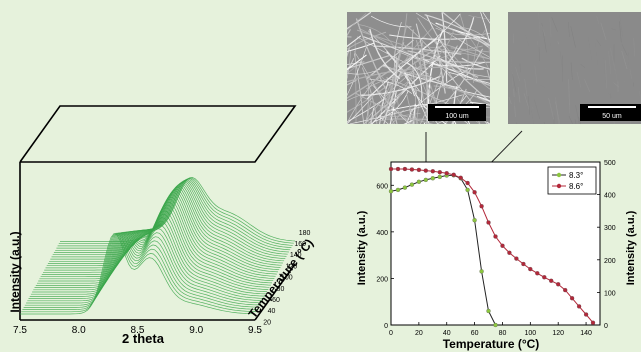 This screenshot has height=352, width=641. Describe the element at coordinates (382, 186) in the screenshot. I see `y-tick-label-left: 600` at that location.